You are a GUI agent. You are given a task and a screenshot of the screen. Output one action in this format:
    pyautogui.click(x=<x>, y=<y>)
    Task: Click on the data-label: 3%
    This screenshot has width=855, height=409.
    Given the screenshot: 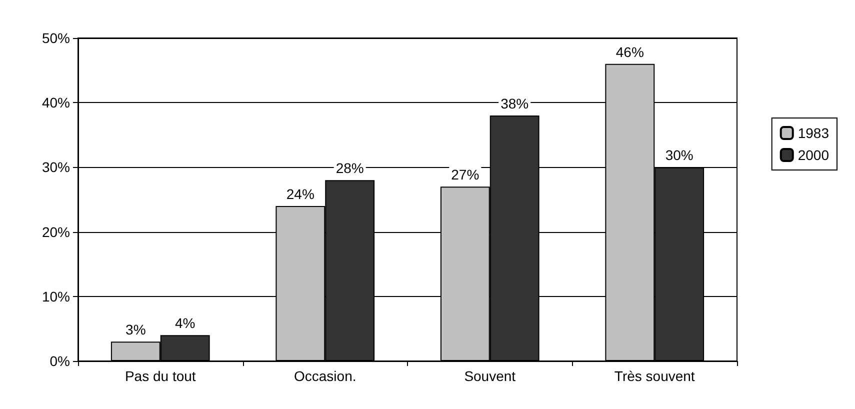 What is the action you would take?
    pyautogui.click(x=136, y=330)
    